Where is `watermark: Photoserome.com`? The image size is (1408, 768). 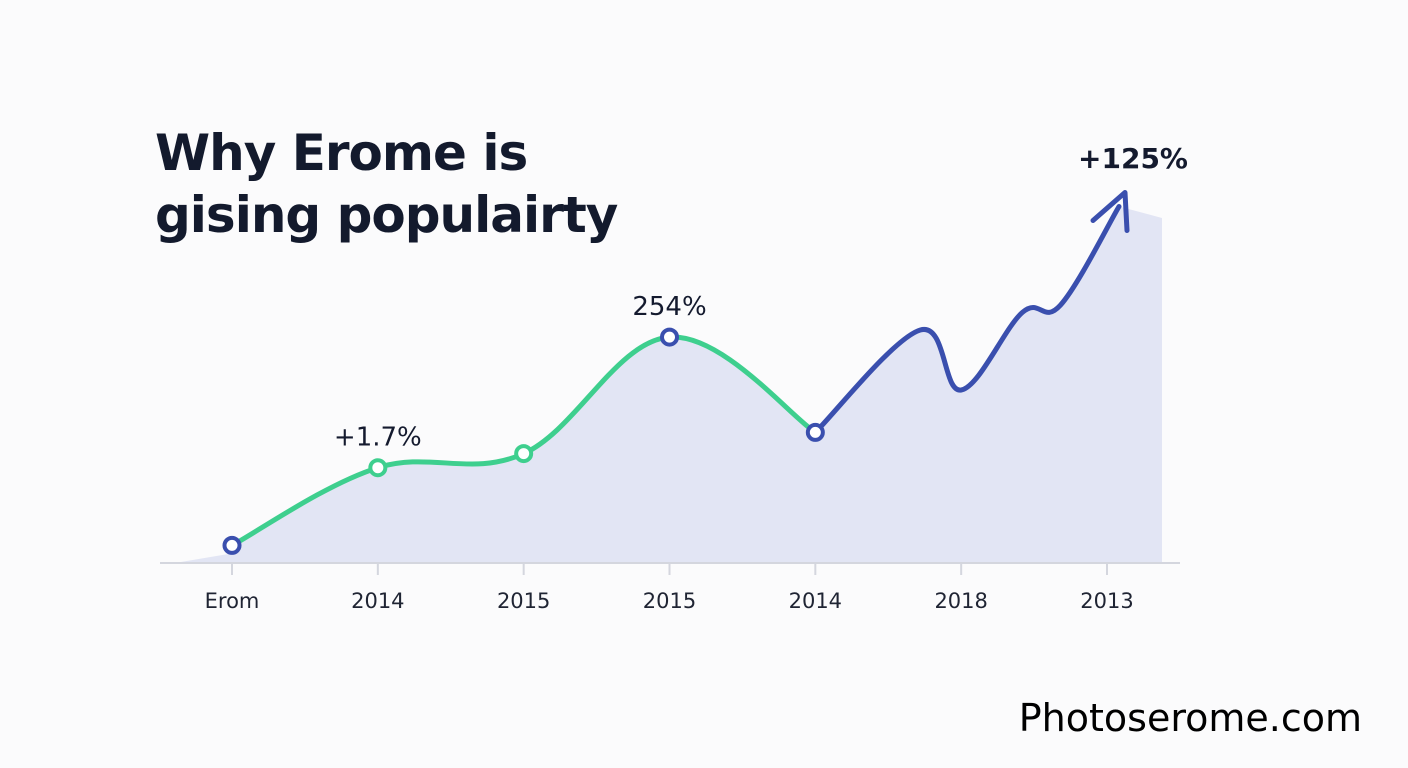
watermark: Photoserome.com is located at coordinates (1190, 718).